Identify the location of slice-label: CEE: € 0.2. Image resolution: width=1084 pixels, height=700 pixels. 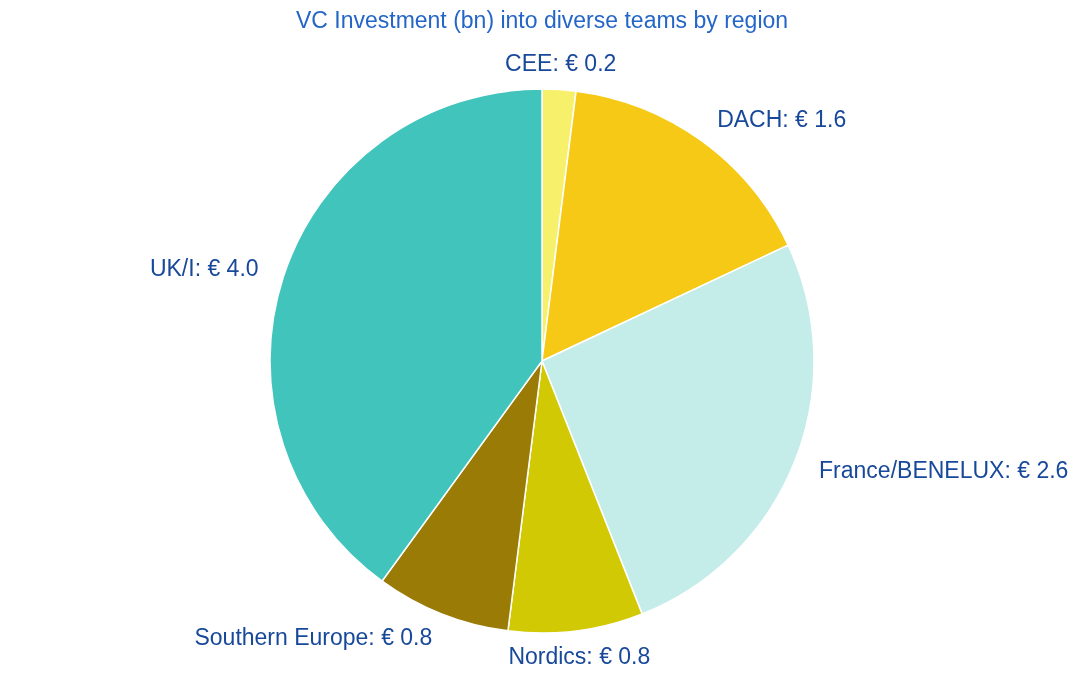
(561, 62).